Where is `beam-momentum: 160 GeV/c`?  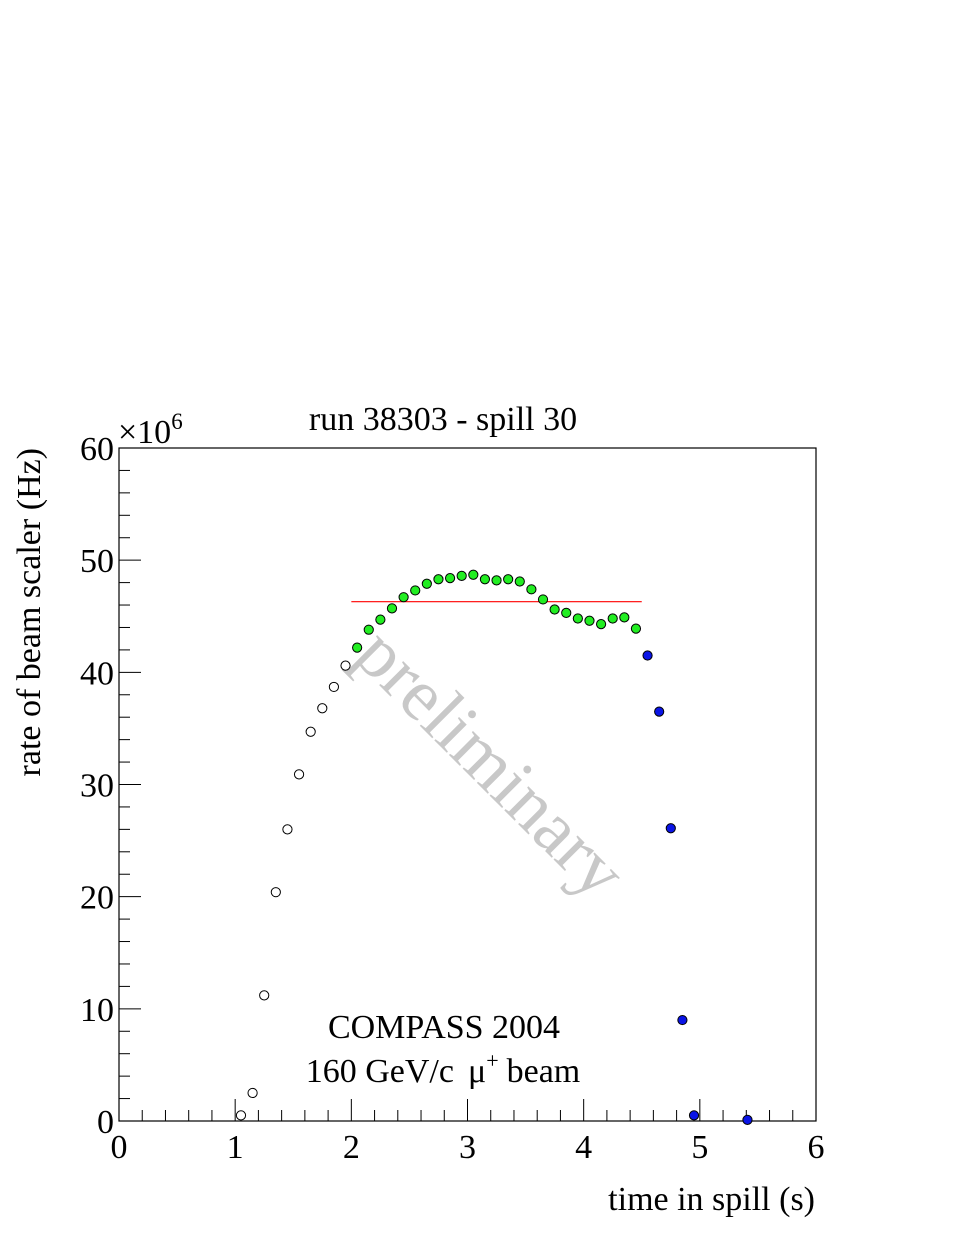
beam-momentum: 160 GeV/c is located at coordinates (380, 1071).